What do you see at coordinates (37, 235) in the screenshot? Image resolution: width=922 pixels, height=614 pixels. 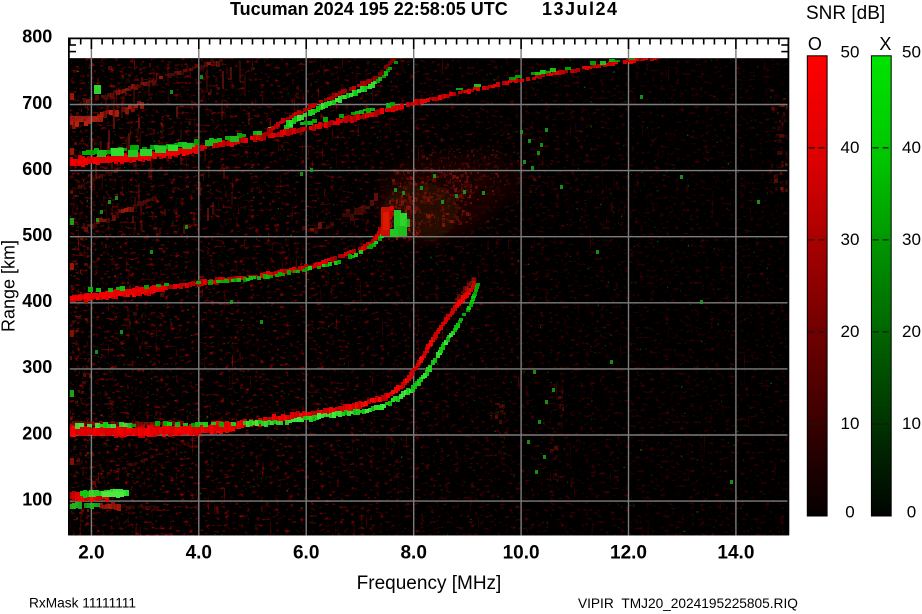 I see `svg-text: 500` at bounding box center [37, 235].